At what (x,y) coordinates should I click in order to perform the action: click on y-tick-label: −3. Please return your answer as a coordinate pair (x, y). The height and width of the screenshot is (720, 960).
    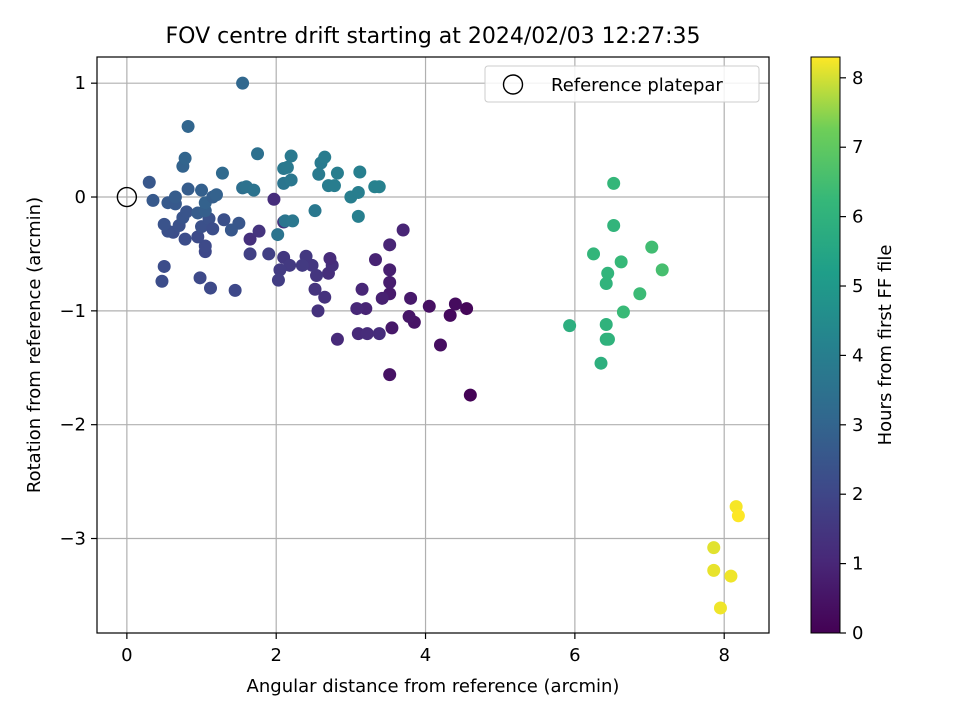
    Looking at the image, I should click on (72, 539).